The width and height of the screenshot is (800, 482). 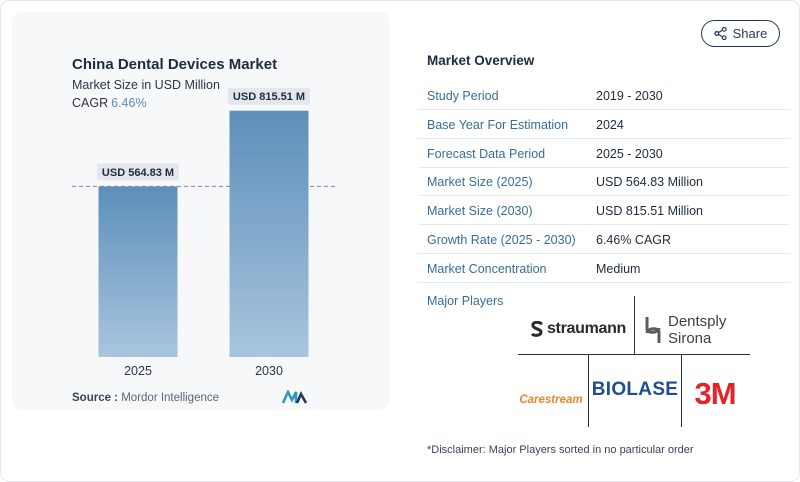 What do you see at coordinates (653, 330) in the screenshot?
I see `dentsply-mark-icon` at bounding box center [653, 330].